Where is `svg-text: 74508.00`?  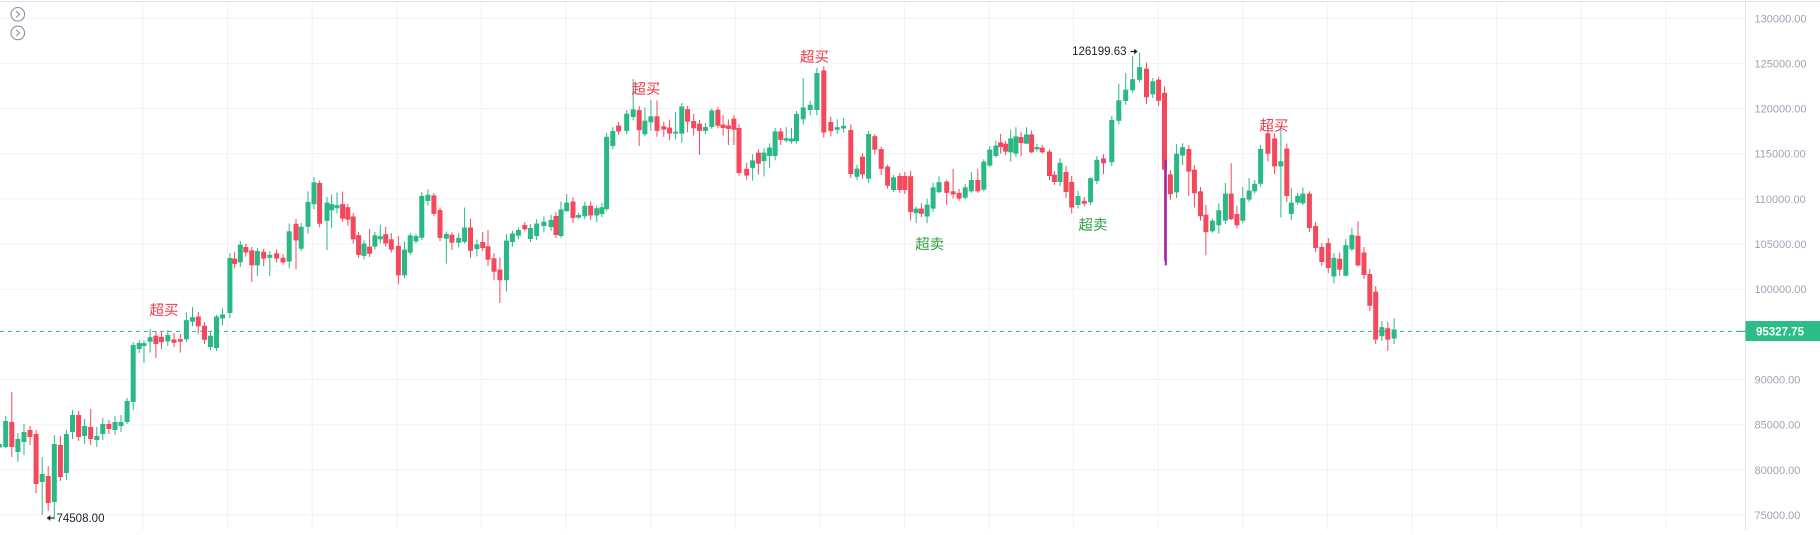 svg-text: 74508.00 is located at coordinates (81, 519).